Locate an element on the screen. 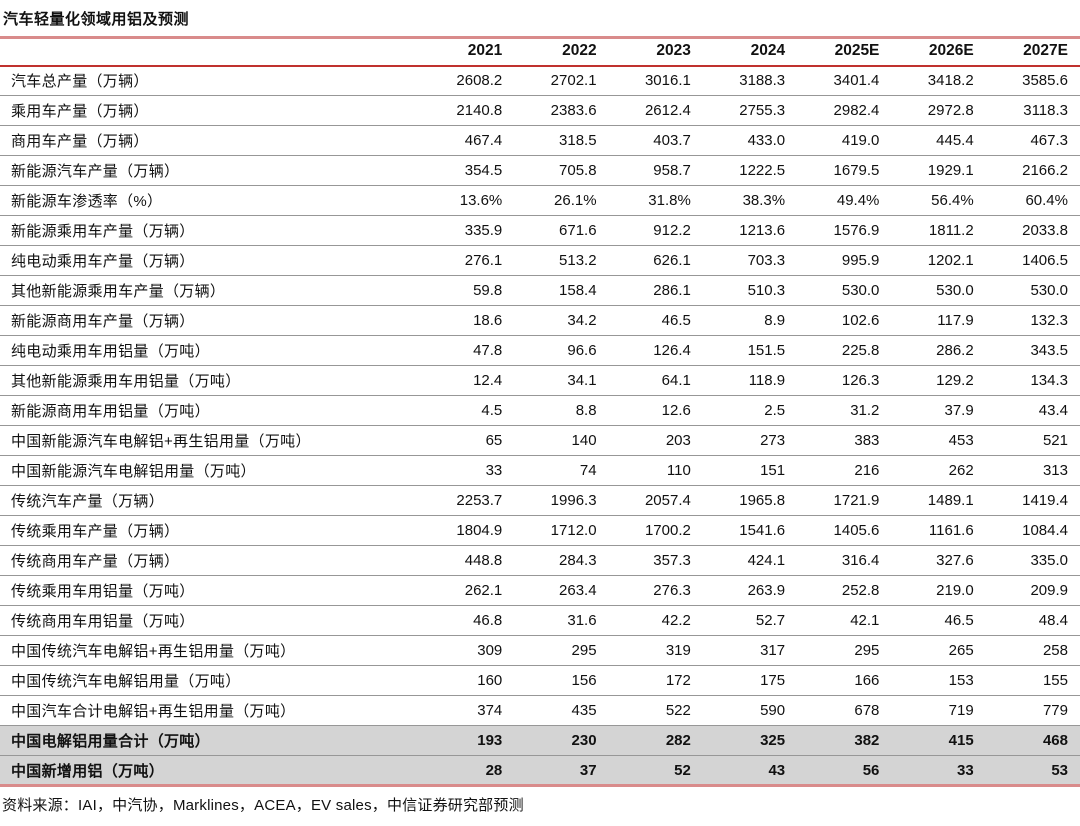 Image resolution: width=1080 pixels, height=826 pixels. value-cell: 2383.6 is located at coordinates (561, 110).